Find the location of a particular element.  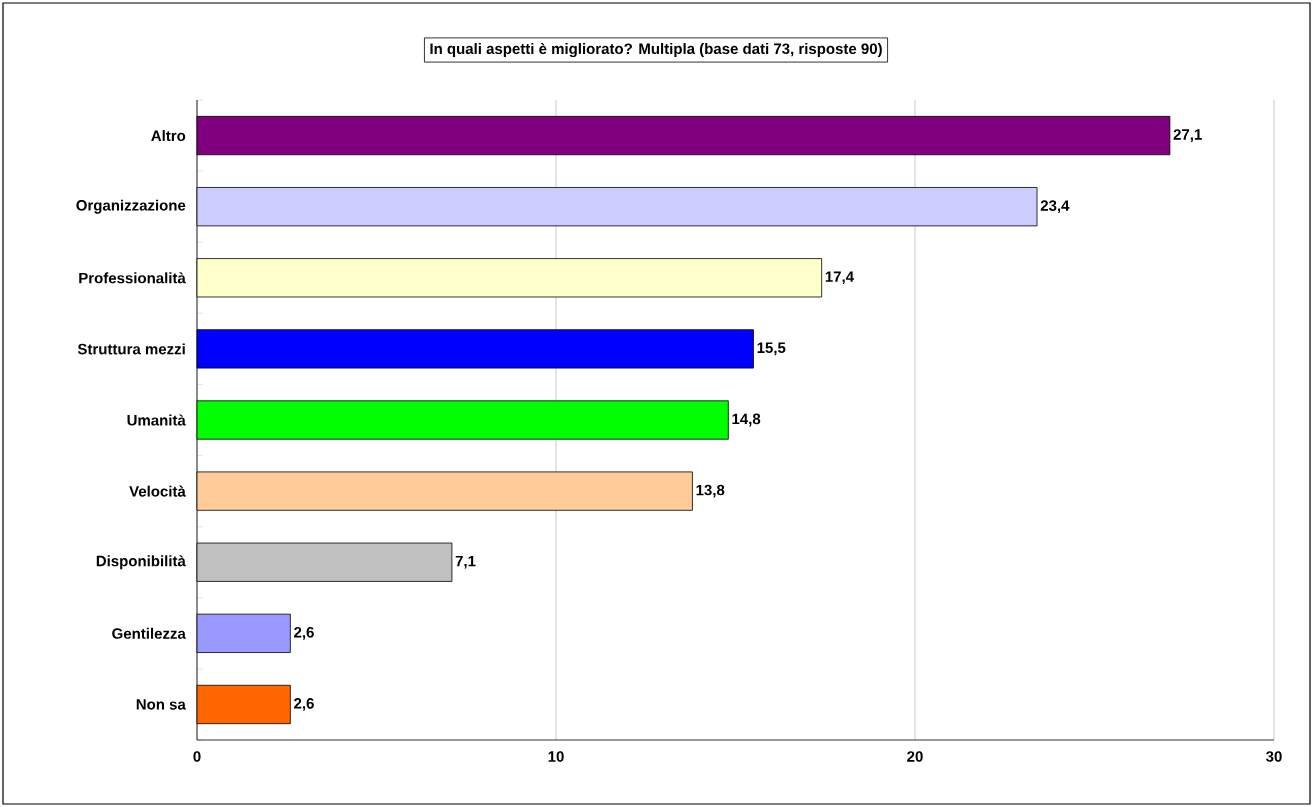

data-label: 23,4 is located at coordinates (1055, 207).